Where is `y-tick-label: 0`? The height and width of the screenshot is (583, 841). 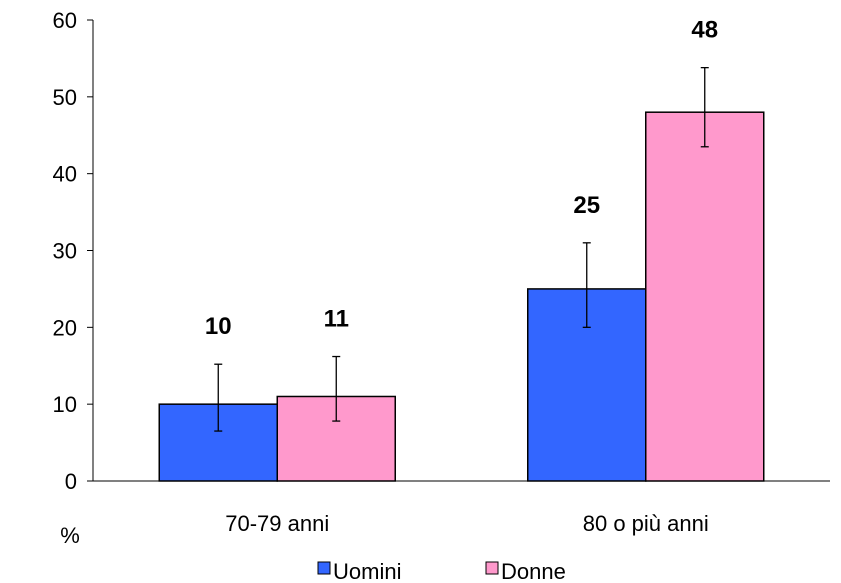 y-tick-label: 0 is located at coordinates (71, 481).